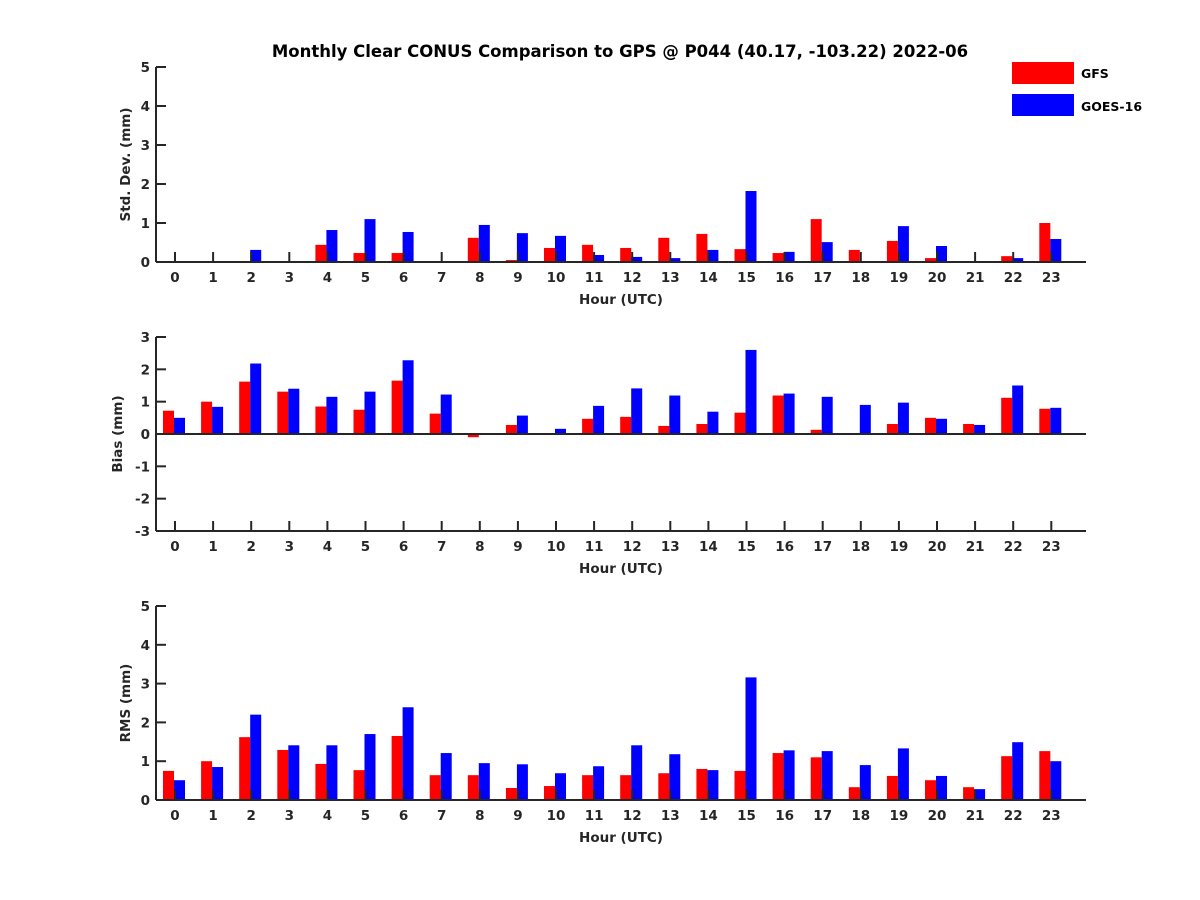 This screenshot has width=1200, height=900. I want to click on x-tick-label-bias: 7, so click(441, 547).